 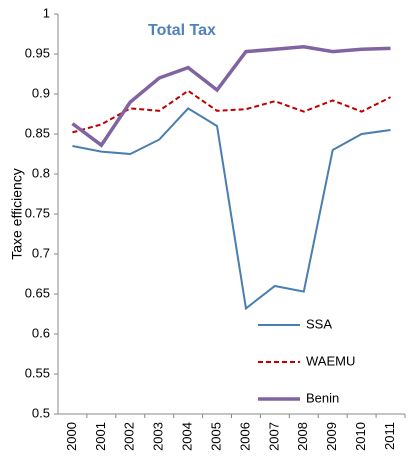 I want to click on y-tick-label: 0.7, so click(x=41, y=252).